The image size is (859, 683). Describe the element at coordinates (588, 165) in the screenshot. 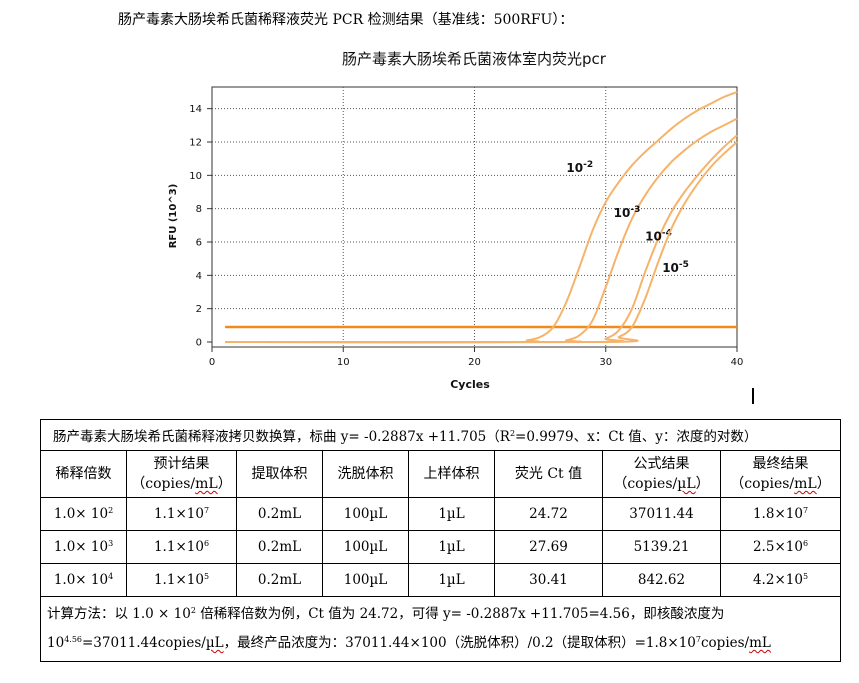

I see `series-label-exponent: -2` at that location.